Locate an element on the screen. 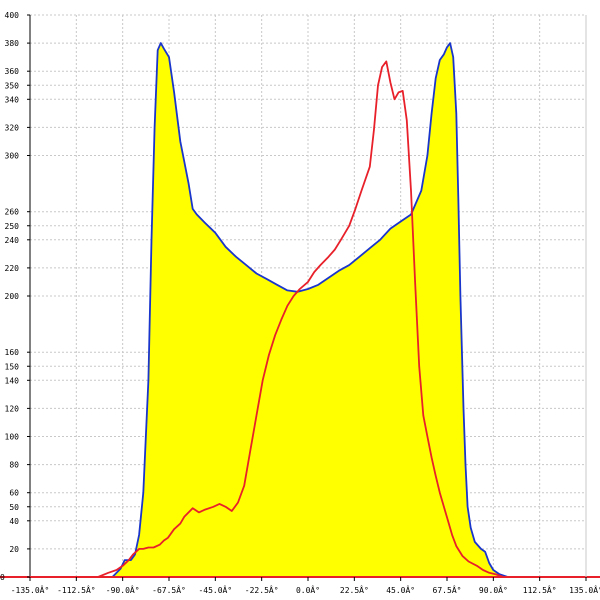  y-tick-label: 60 is located at coordinates (14, 493).